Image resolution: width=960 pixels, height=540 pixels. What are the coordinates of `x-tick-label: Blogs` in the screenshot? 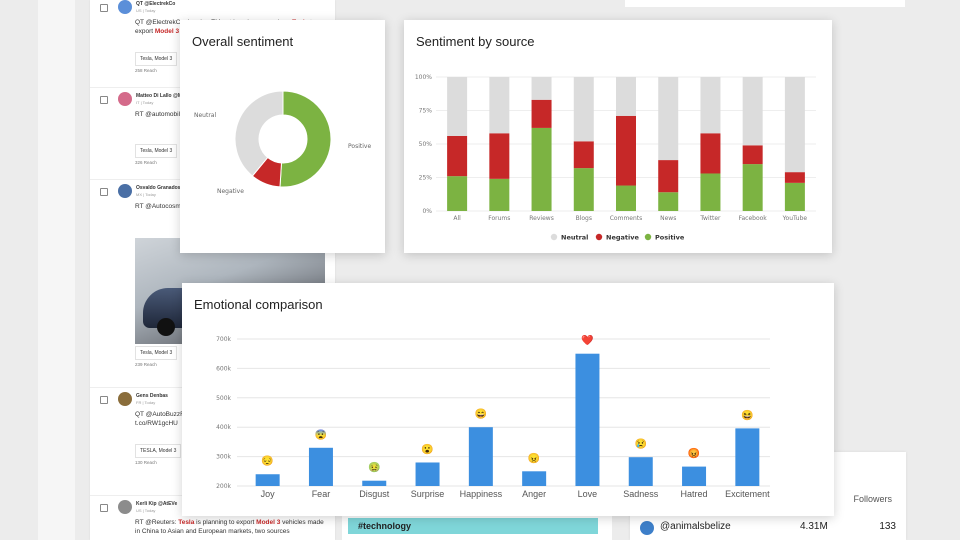 It's located at (584, 218).